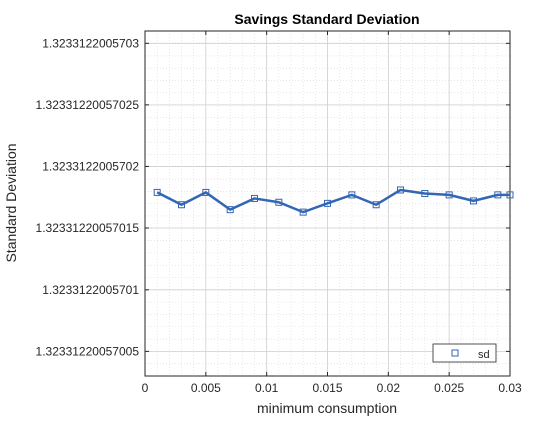  Describe the element at coordinates (90, 166) in the screenshot. I see `y-tick-label: 1.3233122005702` at that location.